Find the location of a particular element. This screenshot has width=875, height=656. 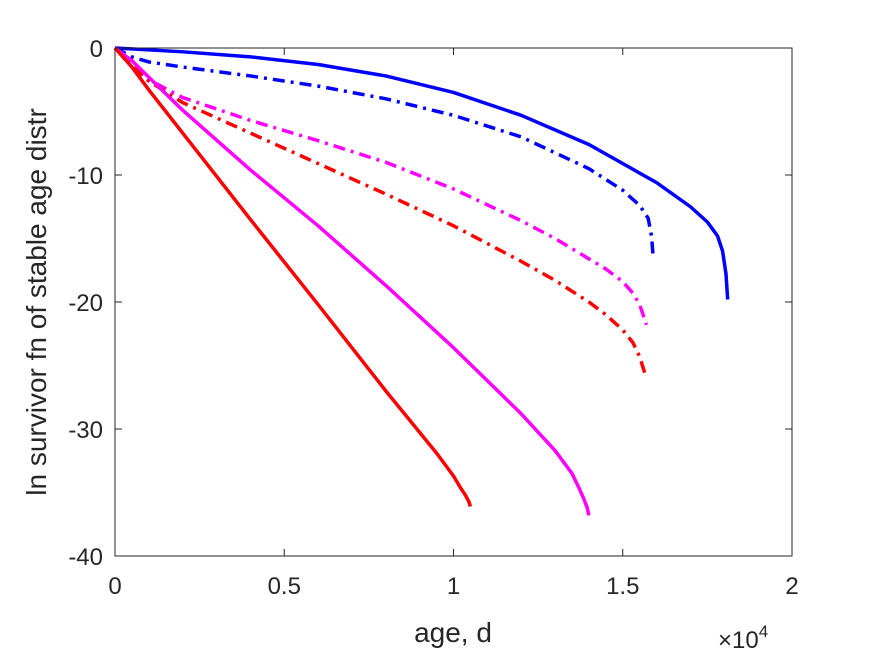

y-axis-label: ln survivor fn of stable age distr is located at coordinates (36, 302).